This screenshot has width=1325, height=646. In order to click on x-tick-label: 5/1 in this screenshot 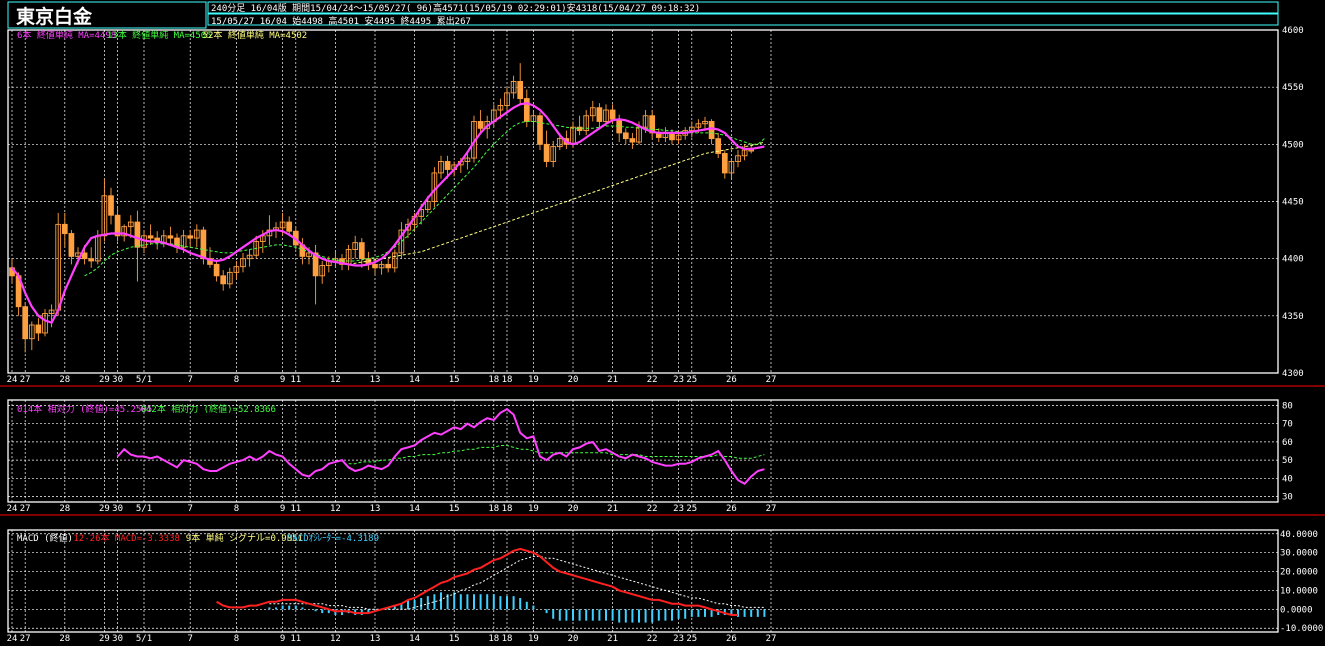, I will do `click(144, 639)`.